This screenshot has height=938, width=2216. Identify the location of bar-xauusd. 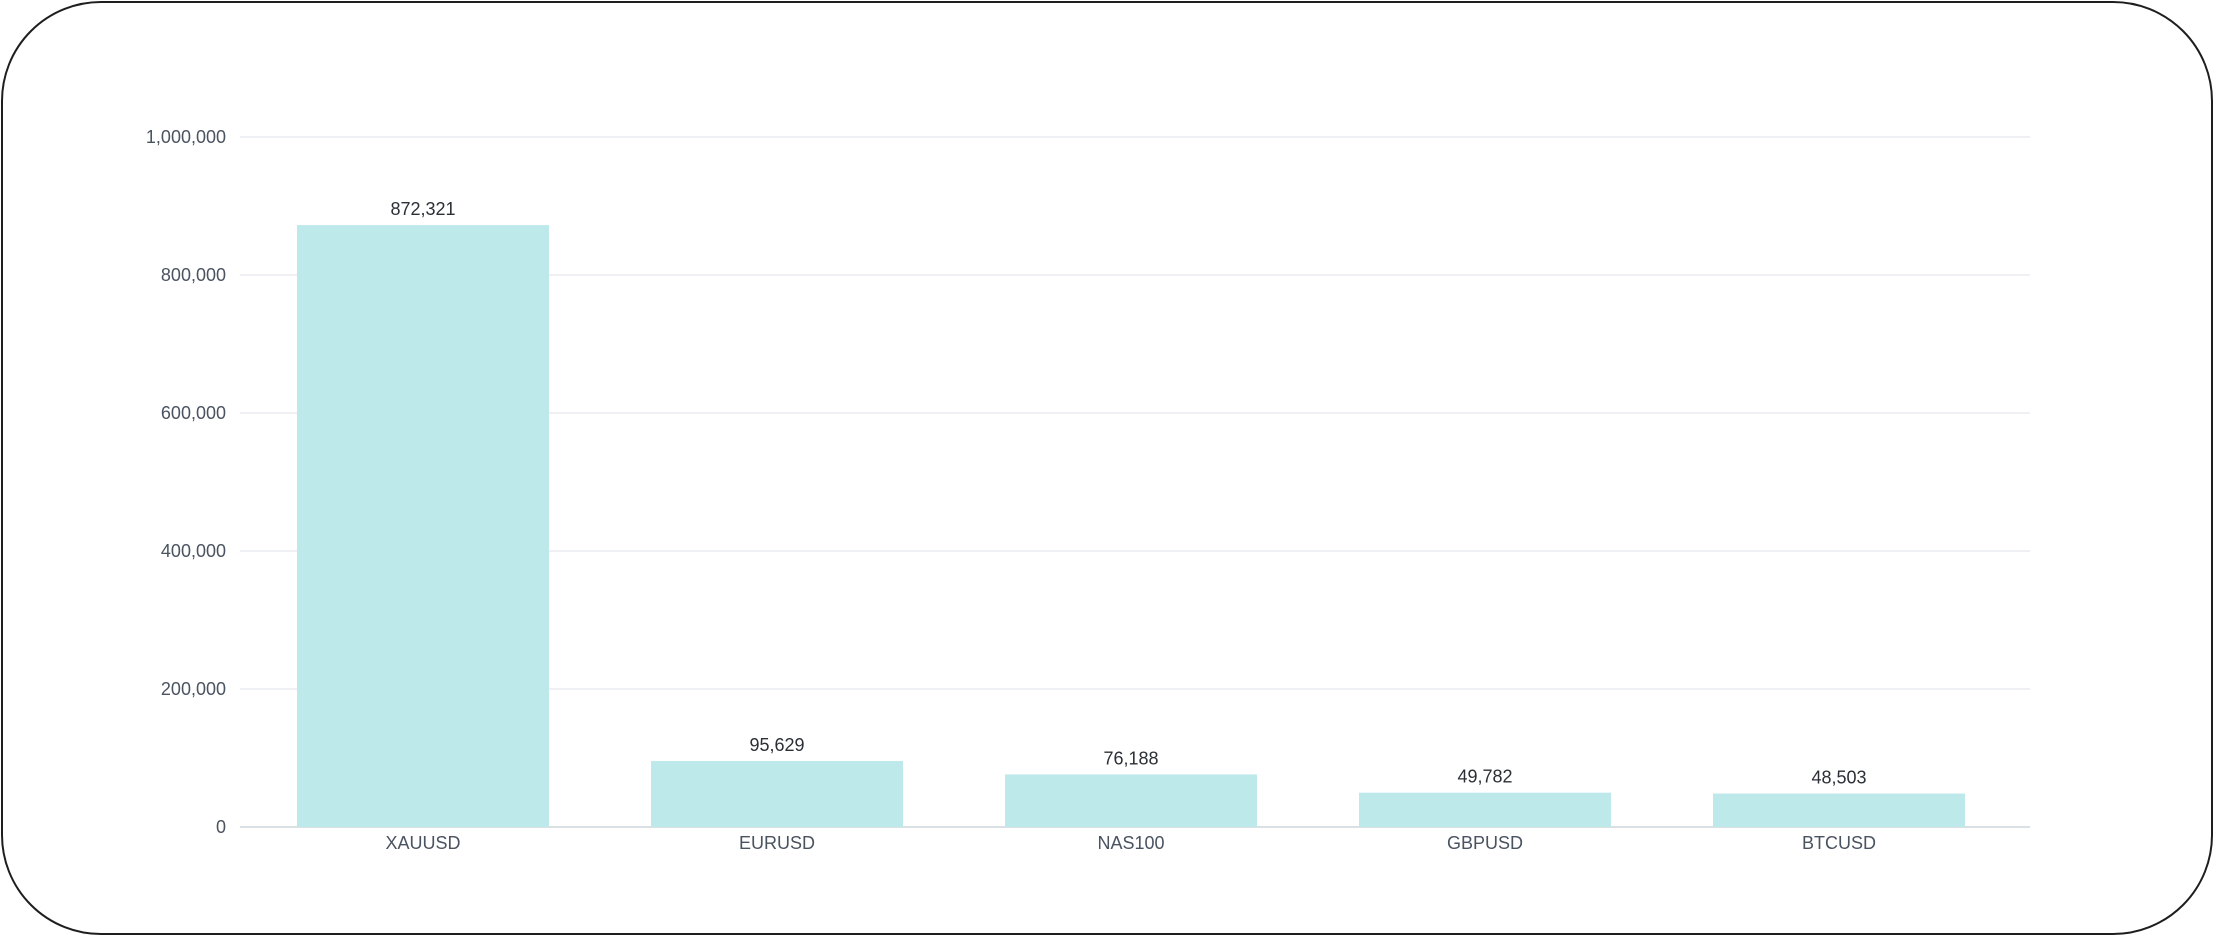
(423, 526).